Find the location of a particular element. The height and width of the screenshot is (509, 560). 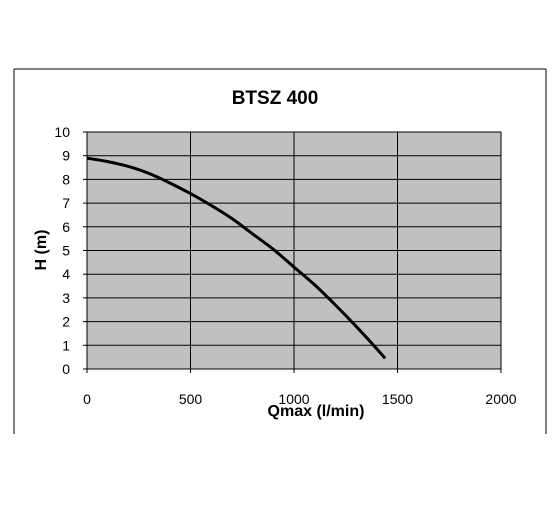

y-tick-label: 7 is located at coordinates (66, 203).